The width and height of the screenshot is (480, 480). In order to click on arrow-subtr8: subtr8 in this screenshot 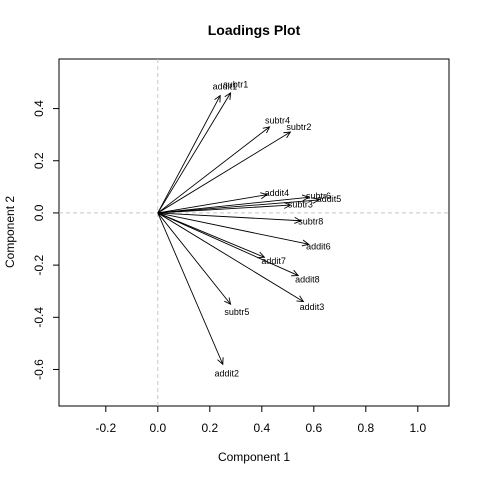, I will do `click(240, 219)`.